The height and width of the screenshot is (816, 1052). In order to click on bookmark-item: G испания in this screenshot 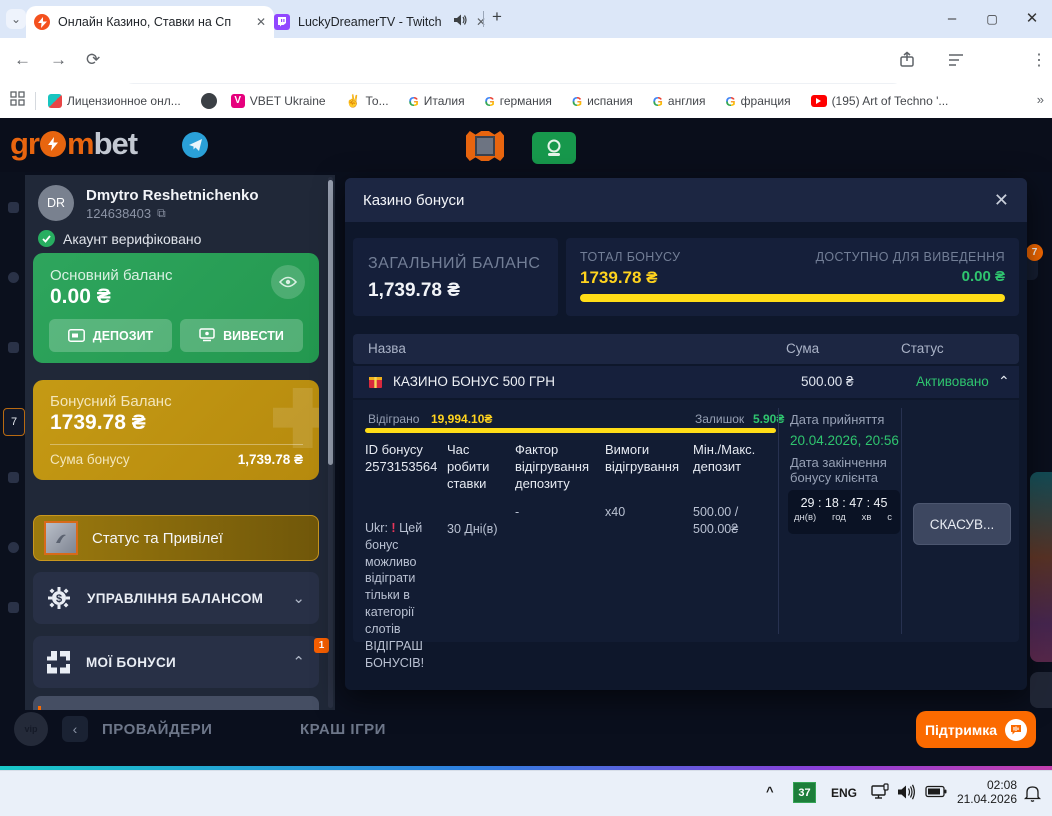, I will do `click(605, 101)`.